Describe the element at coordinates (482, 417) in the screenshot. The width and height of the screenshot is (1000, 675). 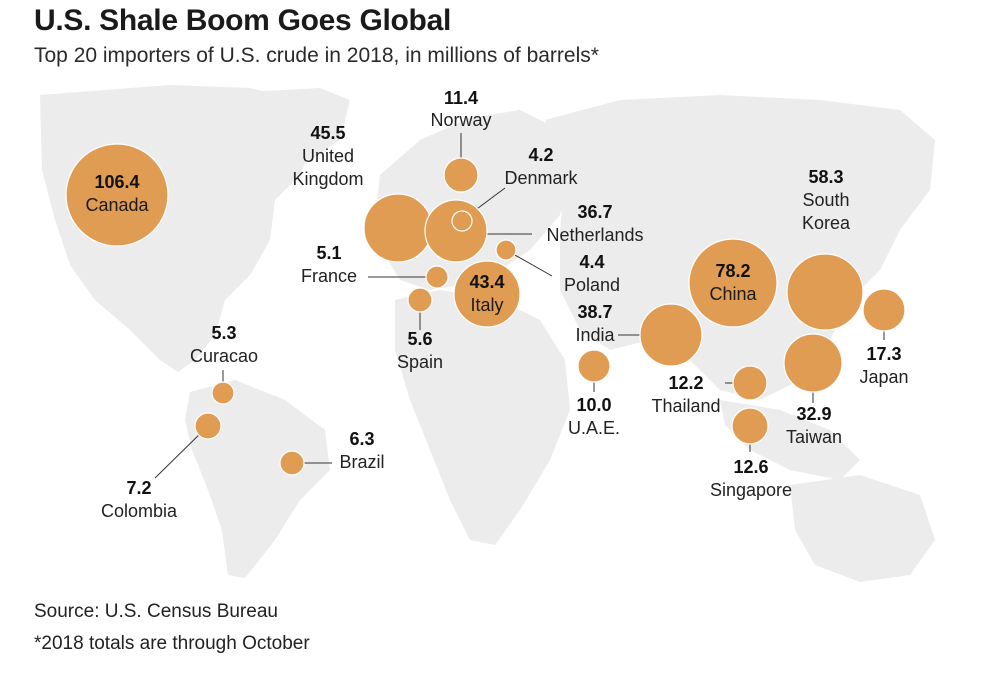
I see `africa-shape` at that location.